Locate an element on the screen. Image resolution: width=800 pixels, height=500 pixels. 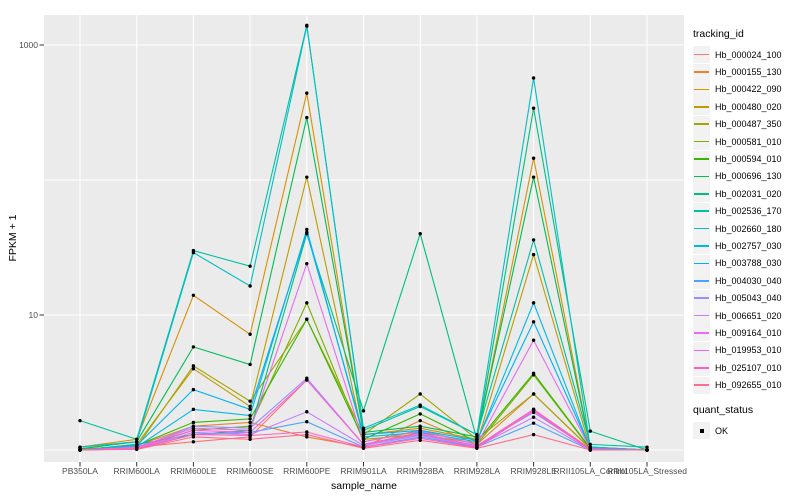
y-tick-label-10: 10 is located at coordinates (33, 315).